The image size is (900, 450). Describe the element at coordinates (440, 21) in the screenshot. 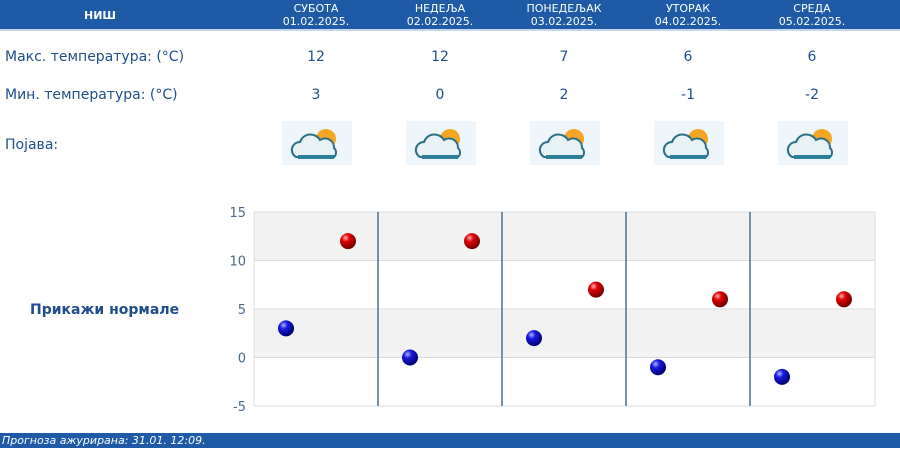

I see `day-date: 02.02.2025.` at that location.